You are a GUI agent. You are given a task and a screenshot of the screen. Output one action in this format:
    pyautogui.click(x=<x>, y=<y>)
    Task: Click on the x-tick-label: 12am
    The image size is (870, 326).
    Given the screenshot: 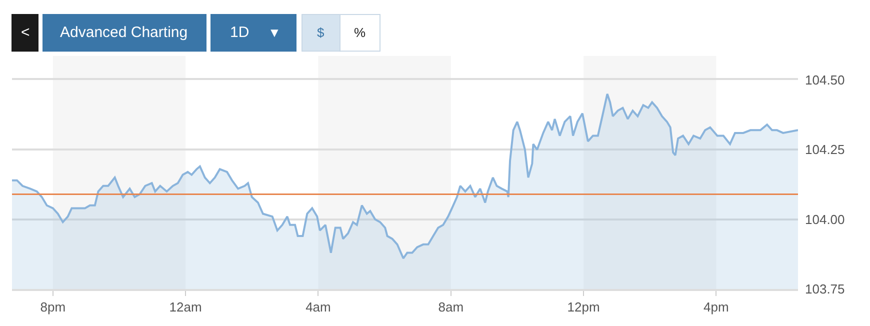 What is the action you would take?
    pyautogui.click(x=185, y=306)
    